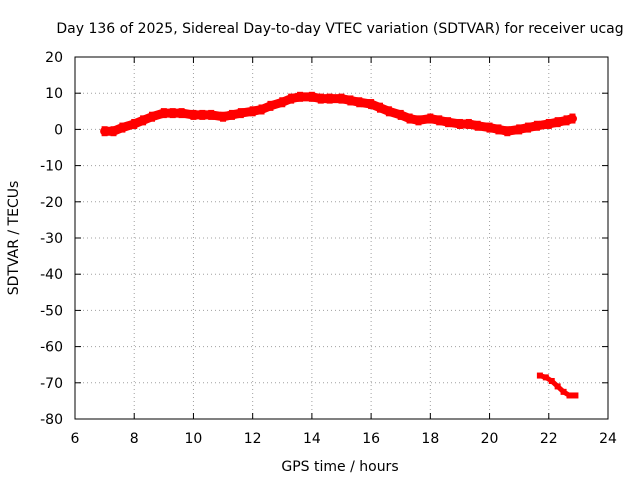 This screenshot has height=480, width=640. What do you see at coordinates (51, 420) in the screenshot?
I see `y-tick-label: -80` at bounding box center [51, 420].